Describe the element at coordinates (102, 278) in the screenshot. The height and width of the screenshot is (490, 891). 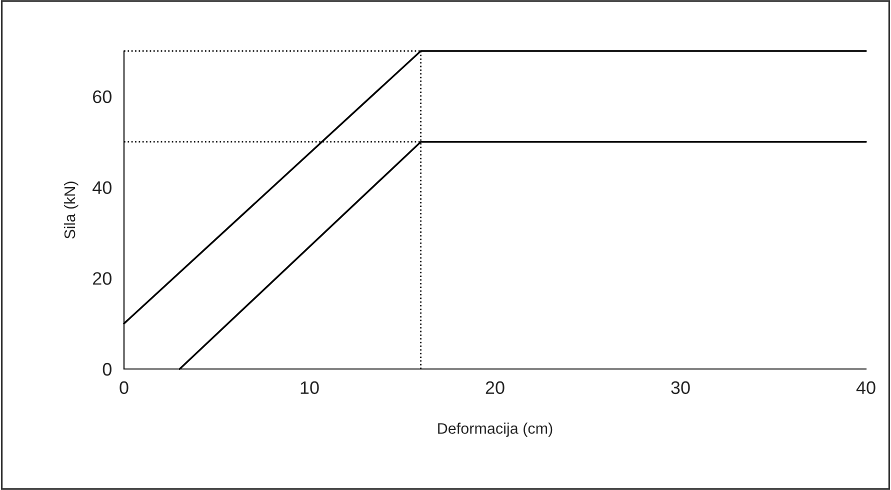
I see `y-tick-label: 20` at that location.